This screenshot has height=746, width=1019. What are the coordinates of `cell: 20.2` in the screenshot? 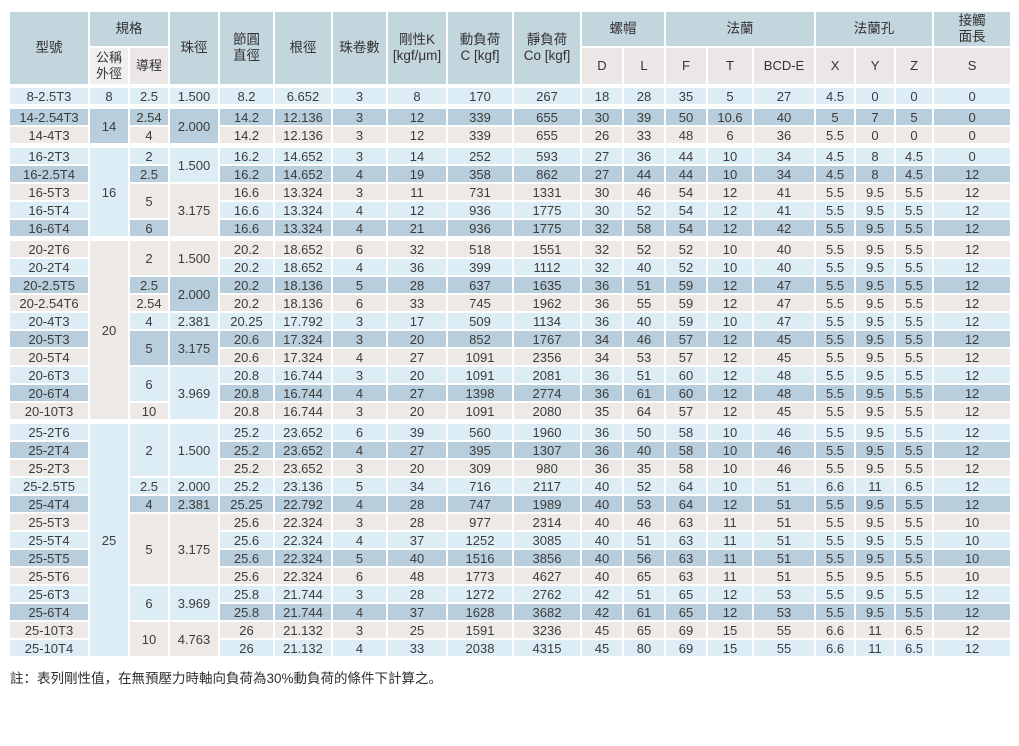 It's located at (246, 303).